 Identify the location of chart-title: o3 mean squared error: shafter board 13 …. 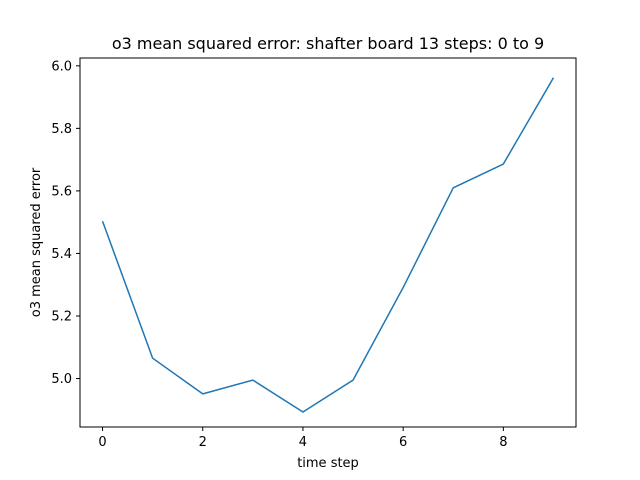
(328, 43).